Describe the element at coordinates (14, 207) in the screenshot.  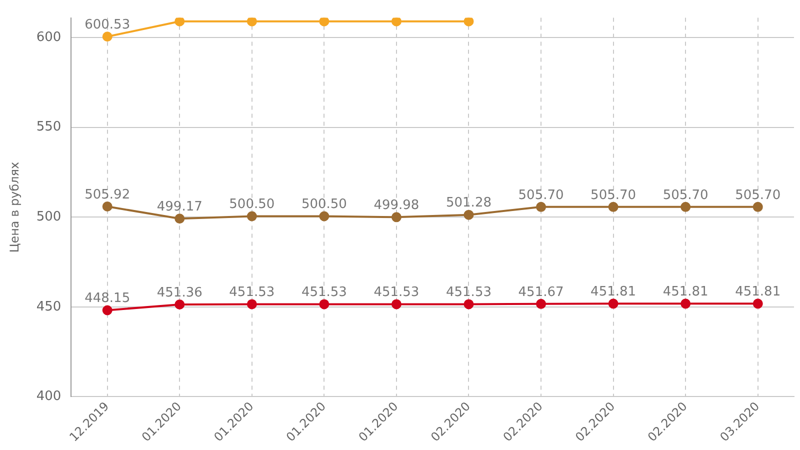
I see `y-axis-title: Цена в рублях` at that location.